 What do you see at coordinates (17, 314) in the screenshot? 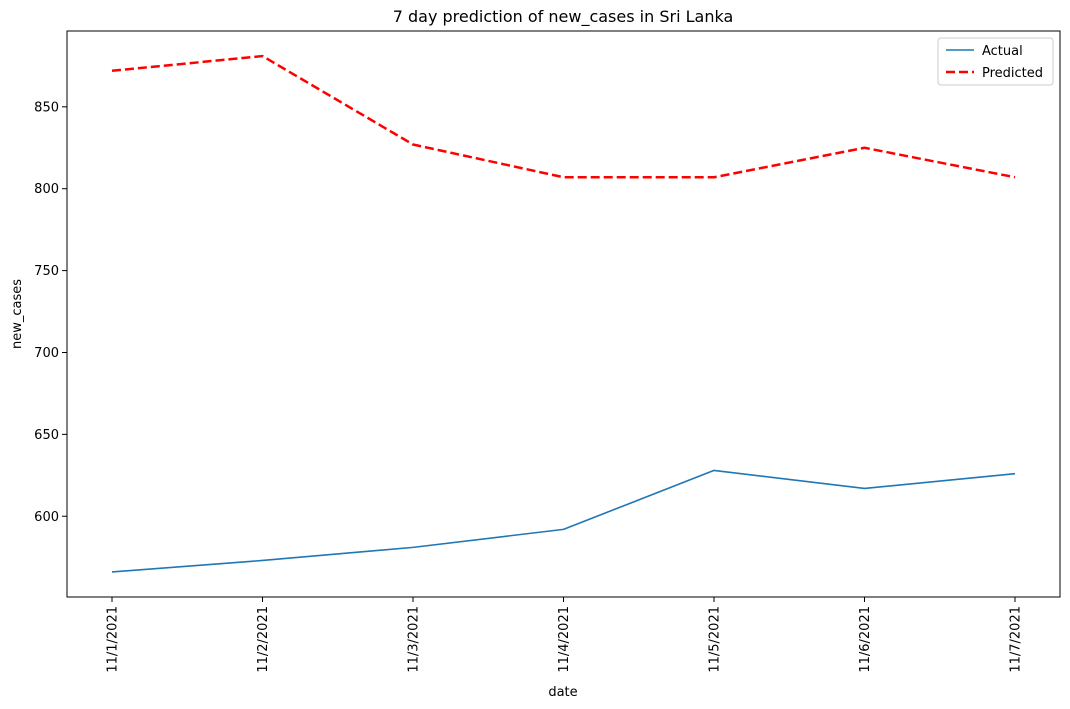
I see `y-axis-label: new_cases` at bounding box center [17, 314].